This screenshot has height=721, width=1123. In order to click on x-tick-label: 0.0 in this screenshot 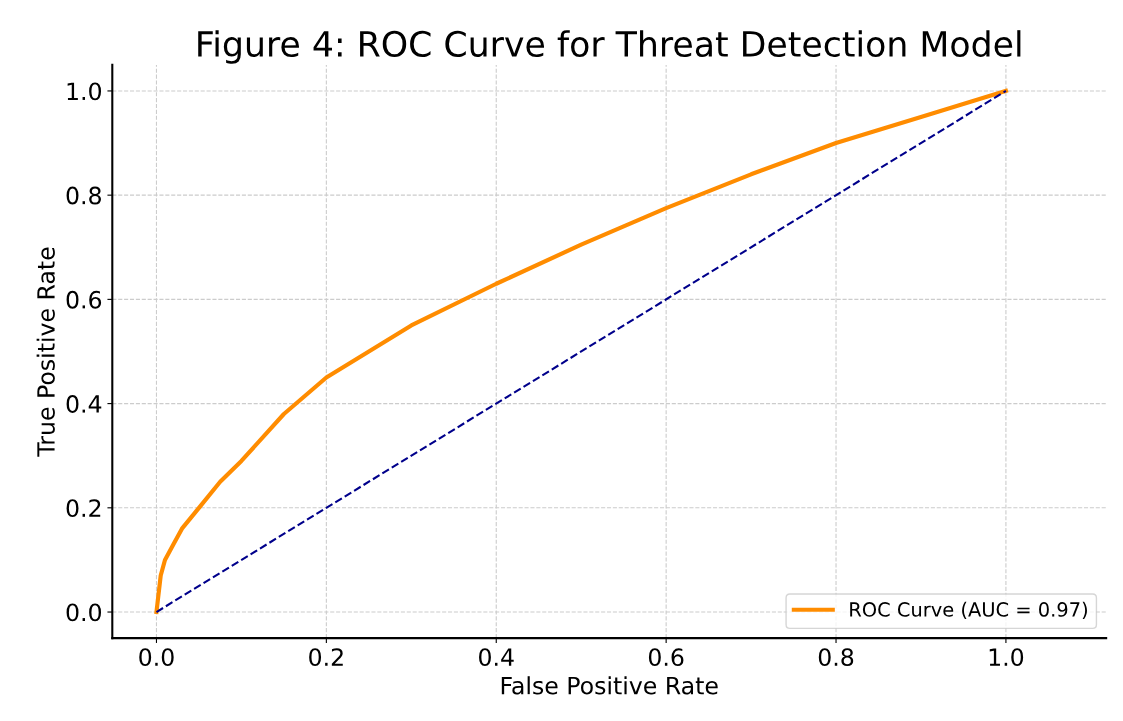, I will do `click(156, 657)`.